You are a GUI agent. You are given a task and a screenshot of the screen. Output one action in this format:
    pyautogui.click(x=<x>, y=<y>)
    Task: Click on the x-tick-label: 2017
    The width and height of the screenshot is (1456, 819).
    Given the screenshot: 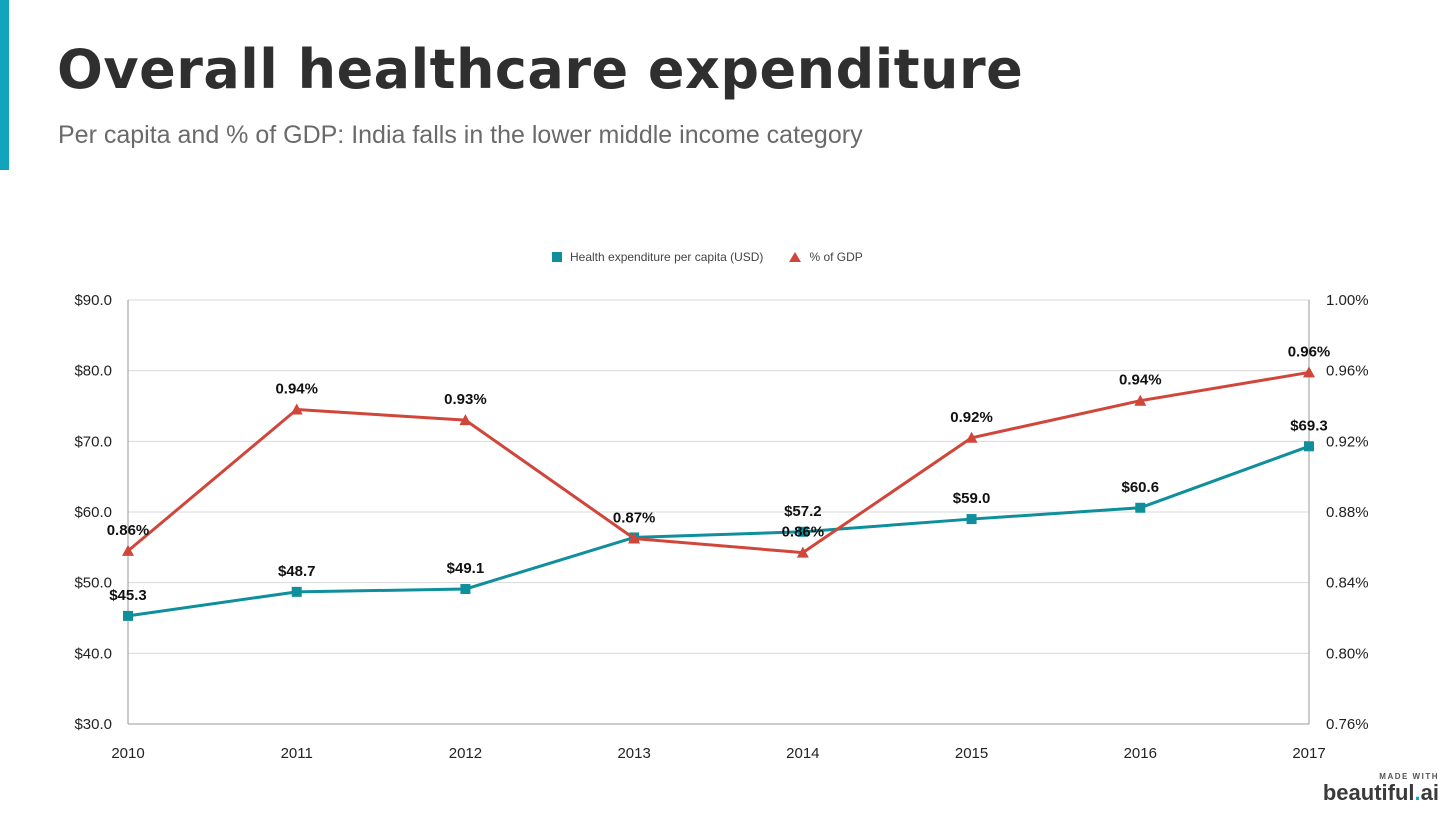 What is the action you would take?
    pyautogui.click(x=1308, y=753)
    